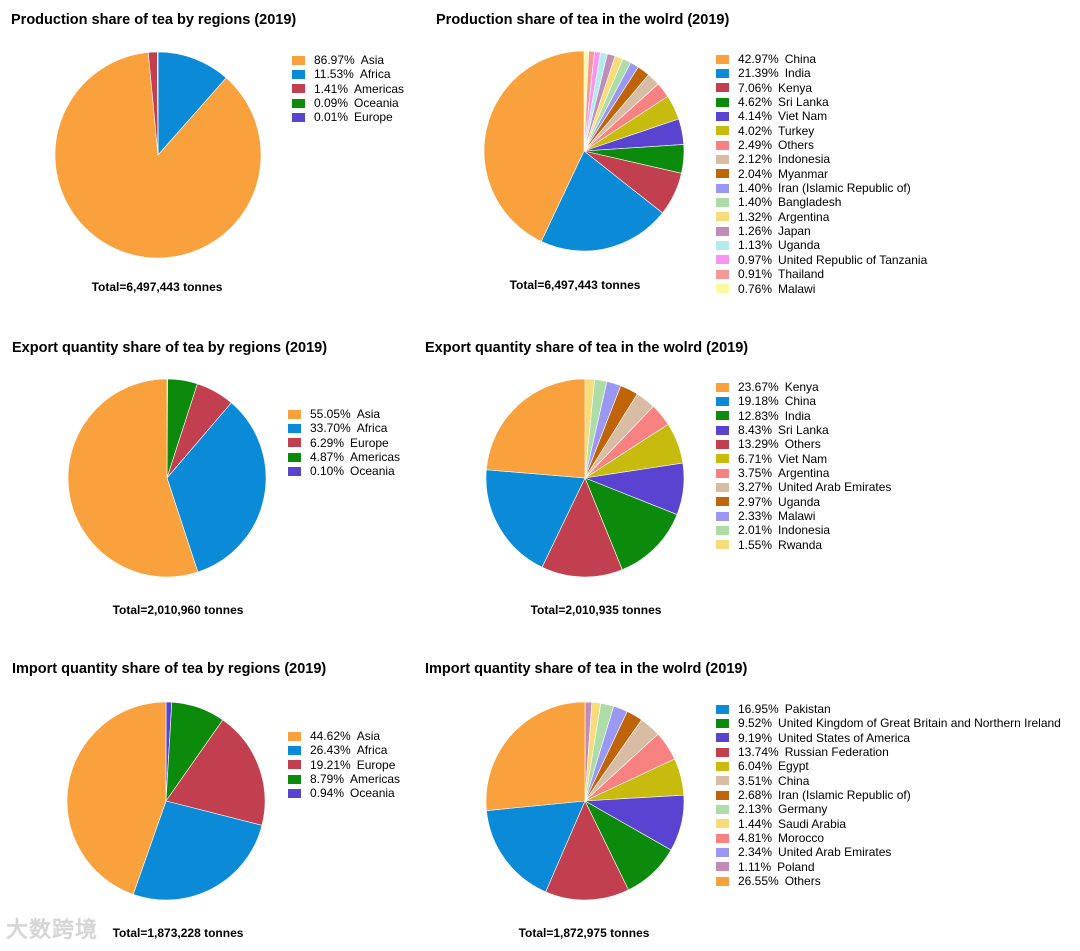 Image resolution: width=1080 pixels, height=951 pixels. Describe the element at coordinates (888, 809) in the screenshot. I see `legend-item-germany: 2.13% Germany` at that location.